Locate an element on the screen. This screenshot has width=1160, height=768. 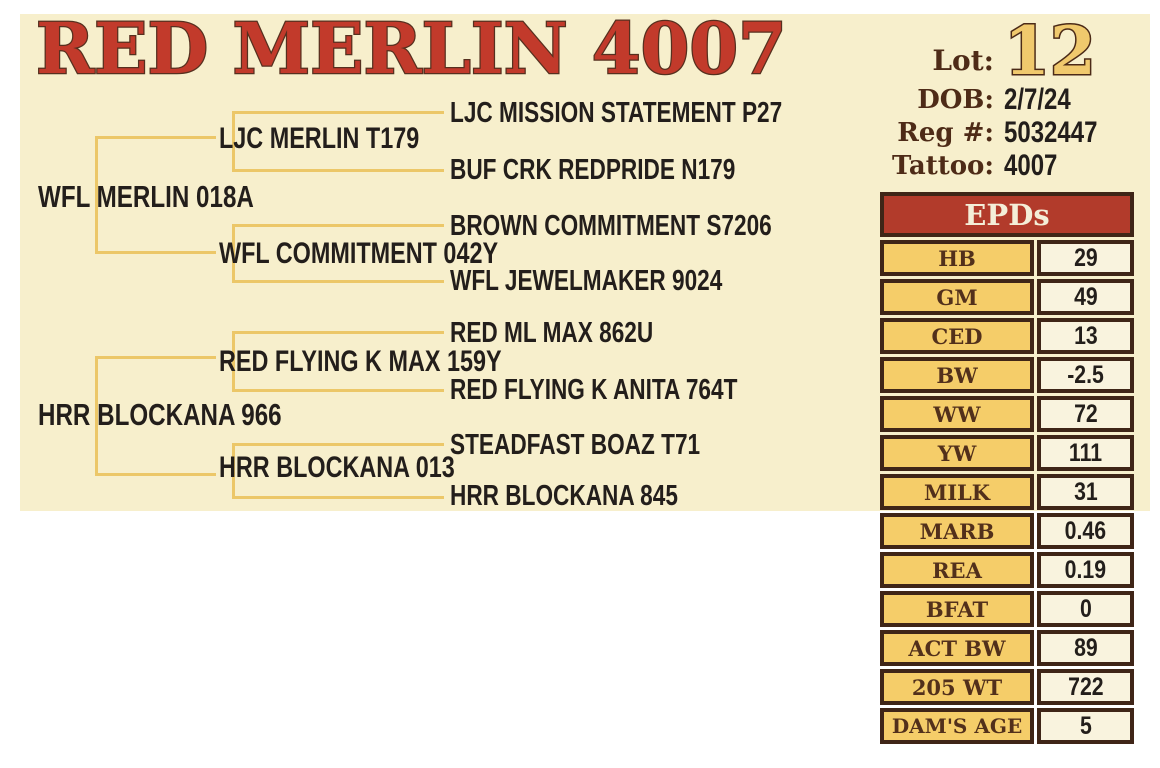
dob-row: DOB: 2/7/24 is located at coordinates (1011, 100).